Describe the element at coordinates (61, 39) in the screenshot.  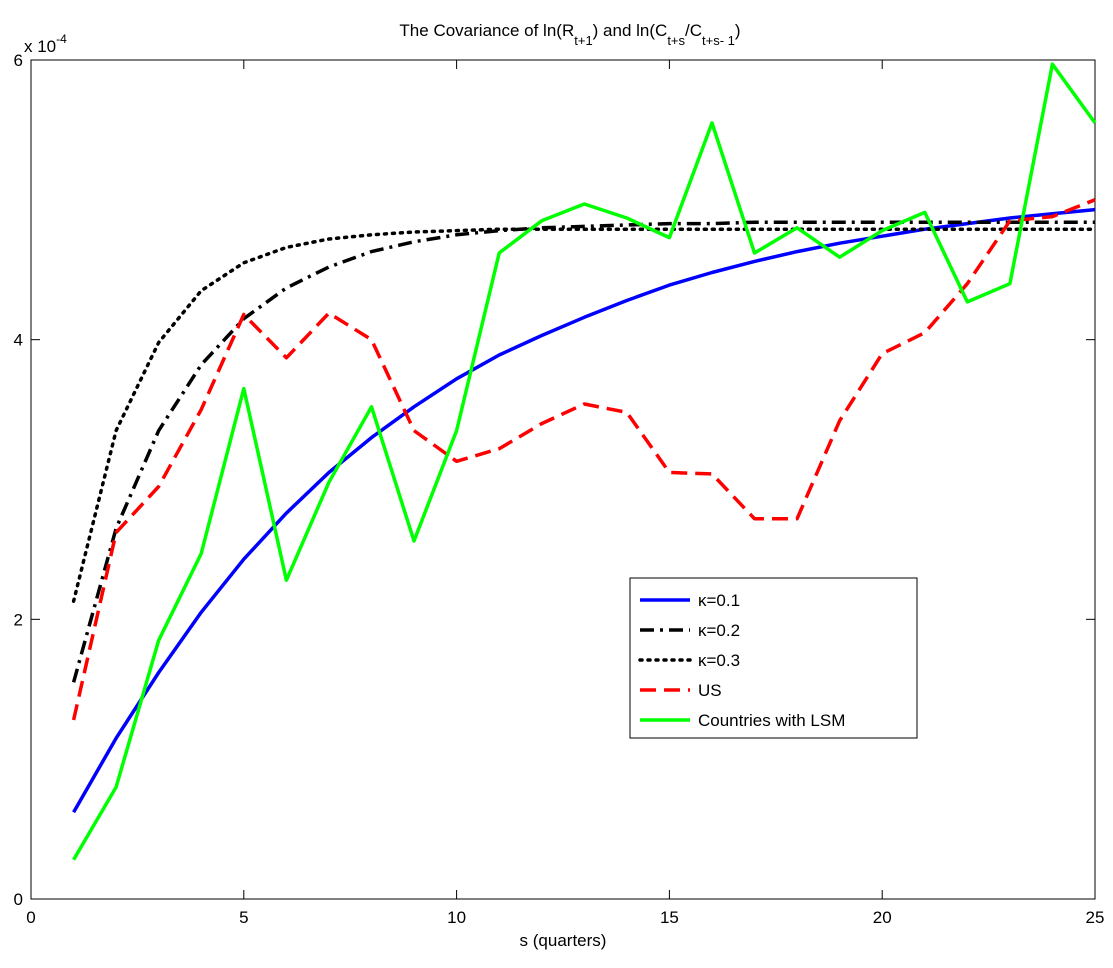
I see `exponent-power: -4` at that location.